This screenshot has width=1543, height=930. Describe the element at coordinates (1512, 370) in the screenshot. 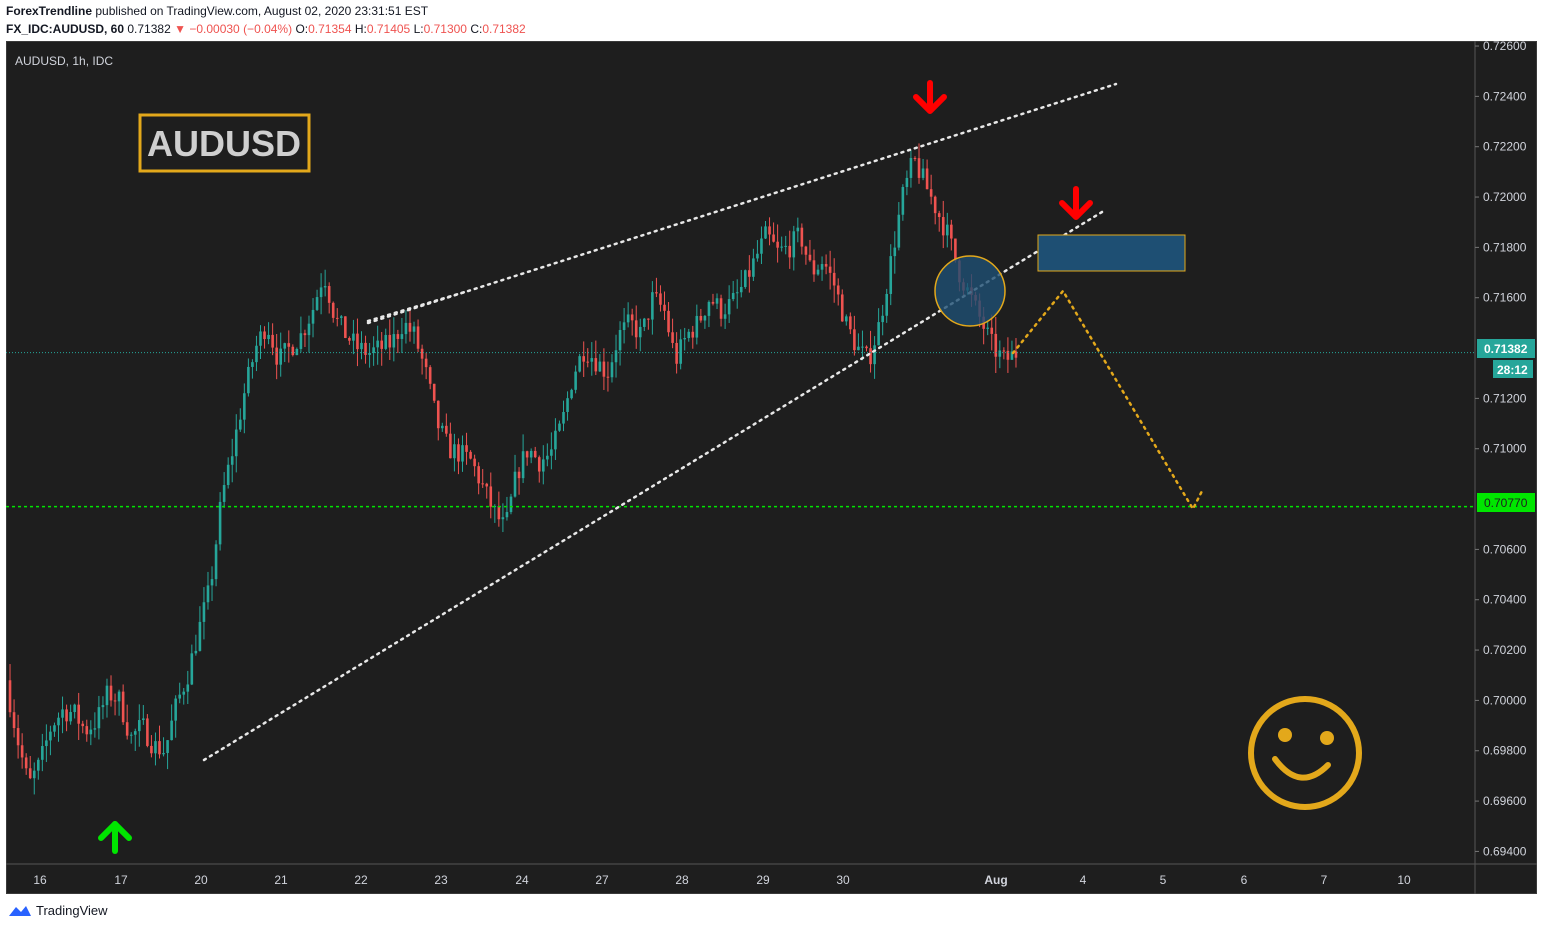

I see `countdown-label: 28:12` at that location.